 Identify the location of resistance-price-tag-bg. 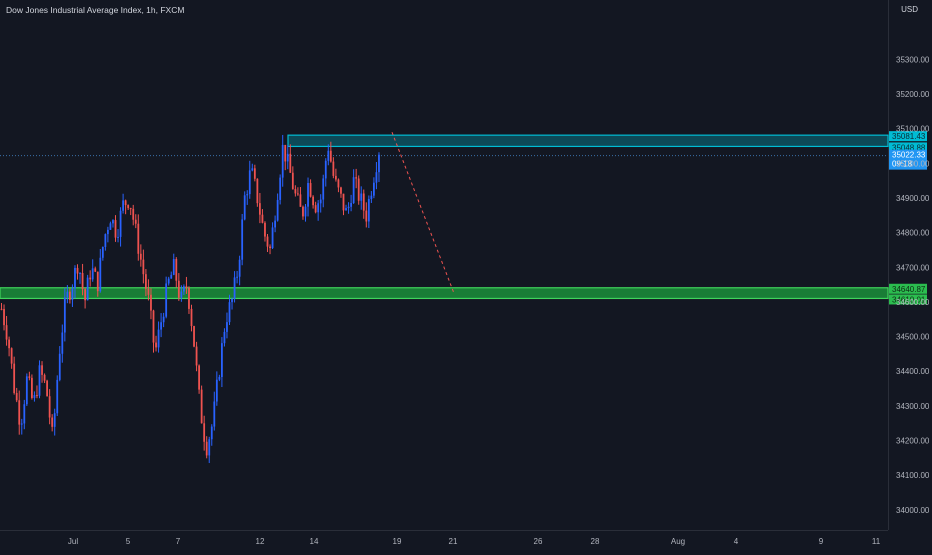
(908, 147).